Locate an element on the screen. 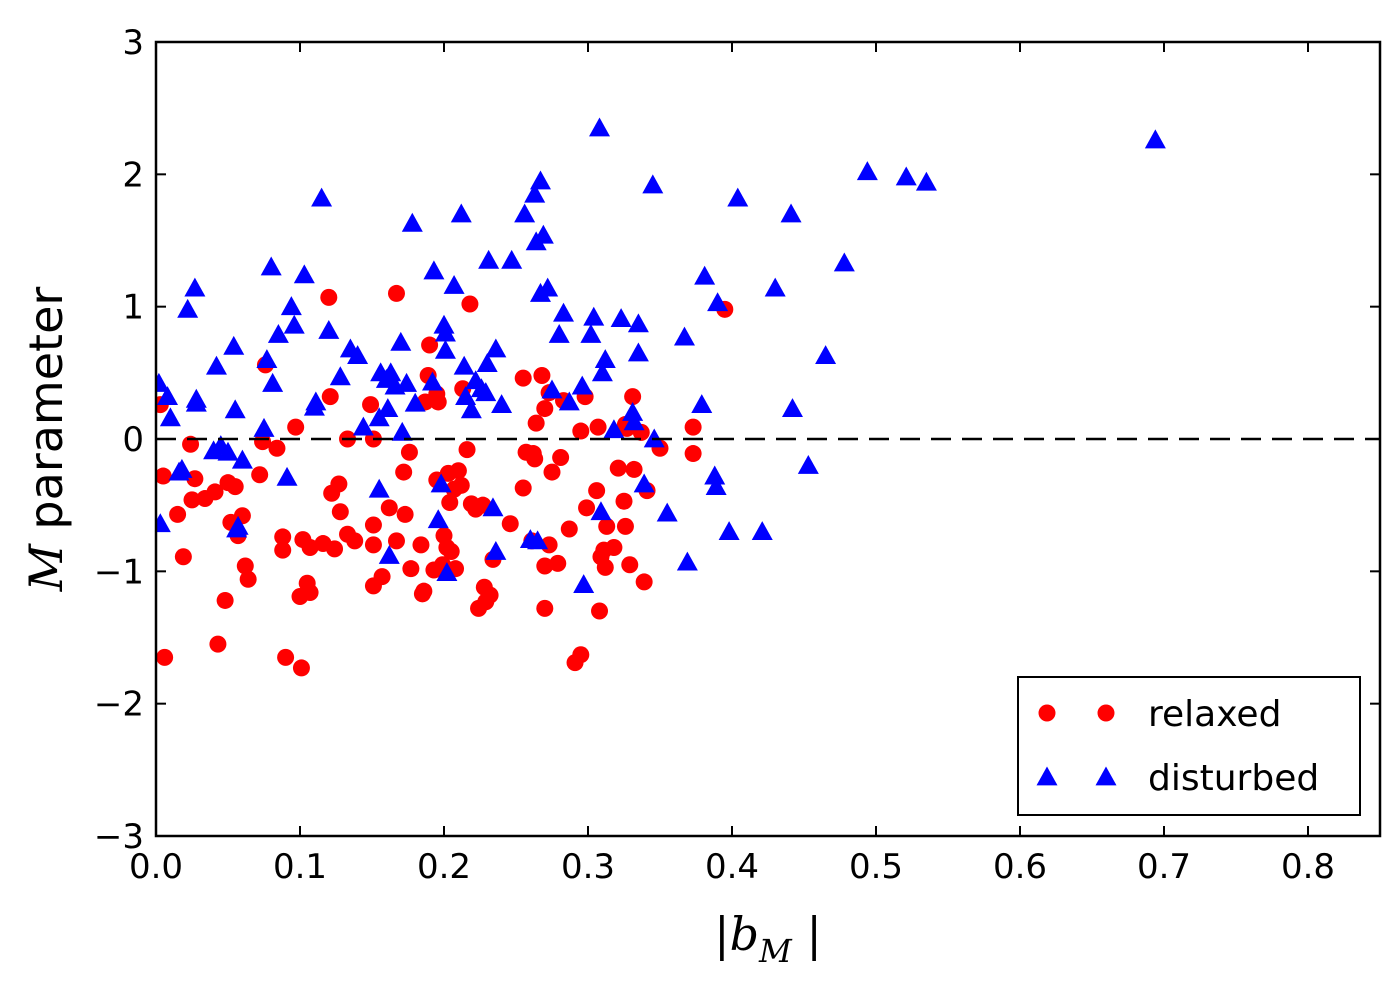 This screenshot has height=983, width=1400. y-axis-label-text: parameter is located at coordinates (46, 416).